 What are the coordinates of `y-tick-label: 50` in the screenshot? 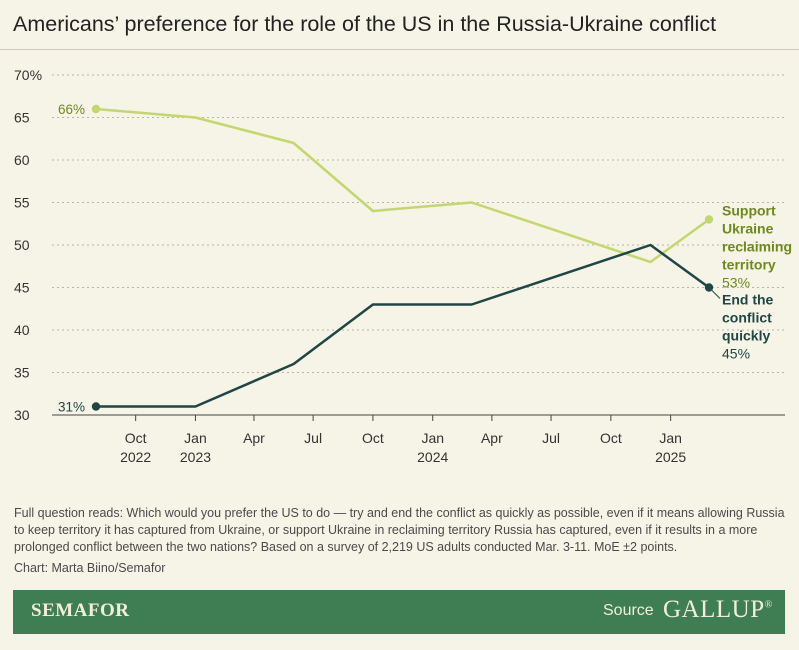 It's located at (22, 245).